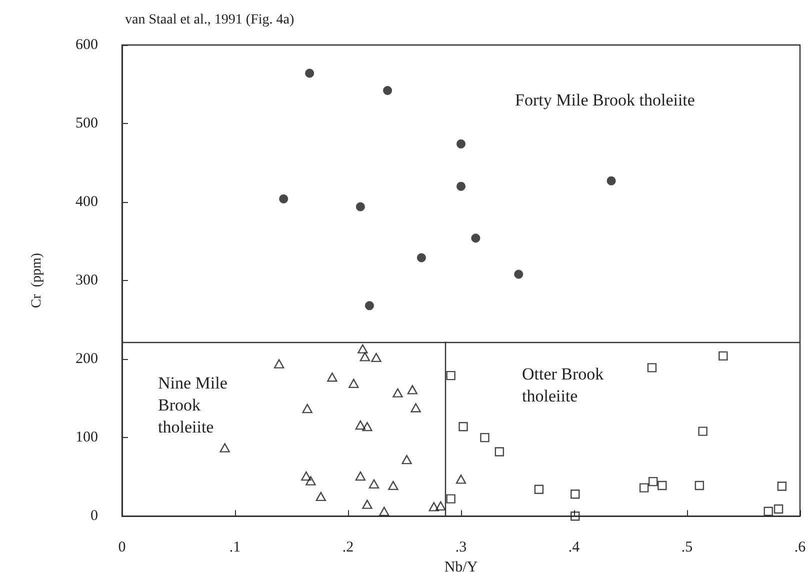  Describe the element at coordinates (605, 100) in the screenshot. I see `annotation: Forty Mile Brook tholeiite` at that location.